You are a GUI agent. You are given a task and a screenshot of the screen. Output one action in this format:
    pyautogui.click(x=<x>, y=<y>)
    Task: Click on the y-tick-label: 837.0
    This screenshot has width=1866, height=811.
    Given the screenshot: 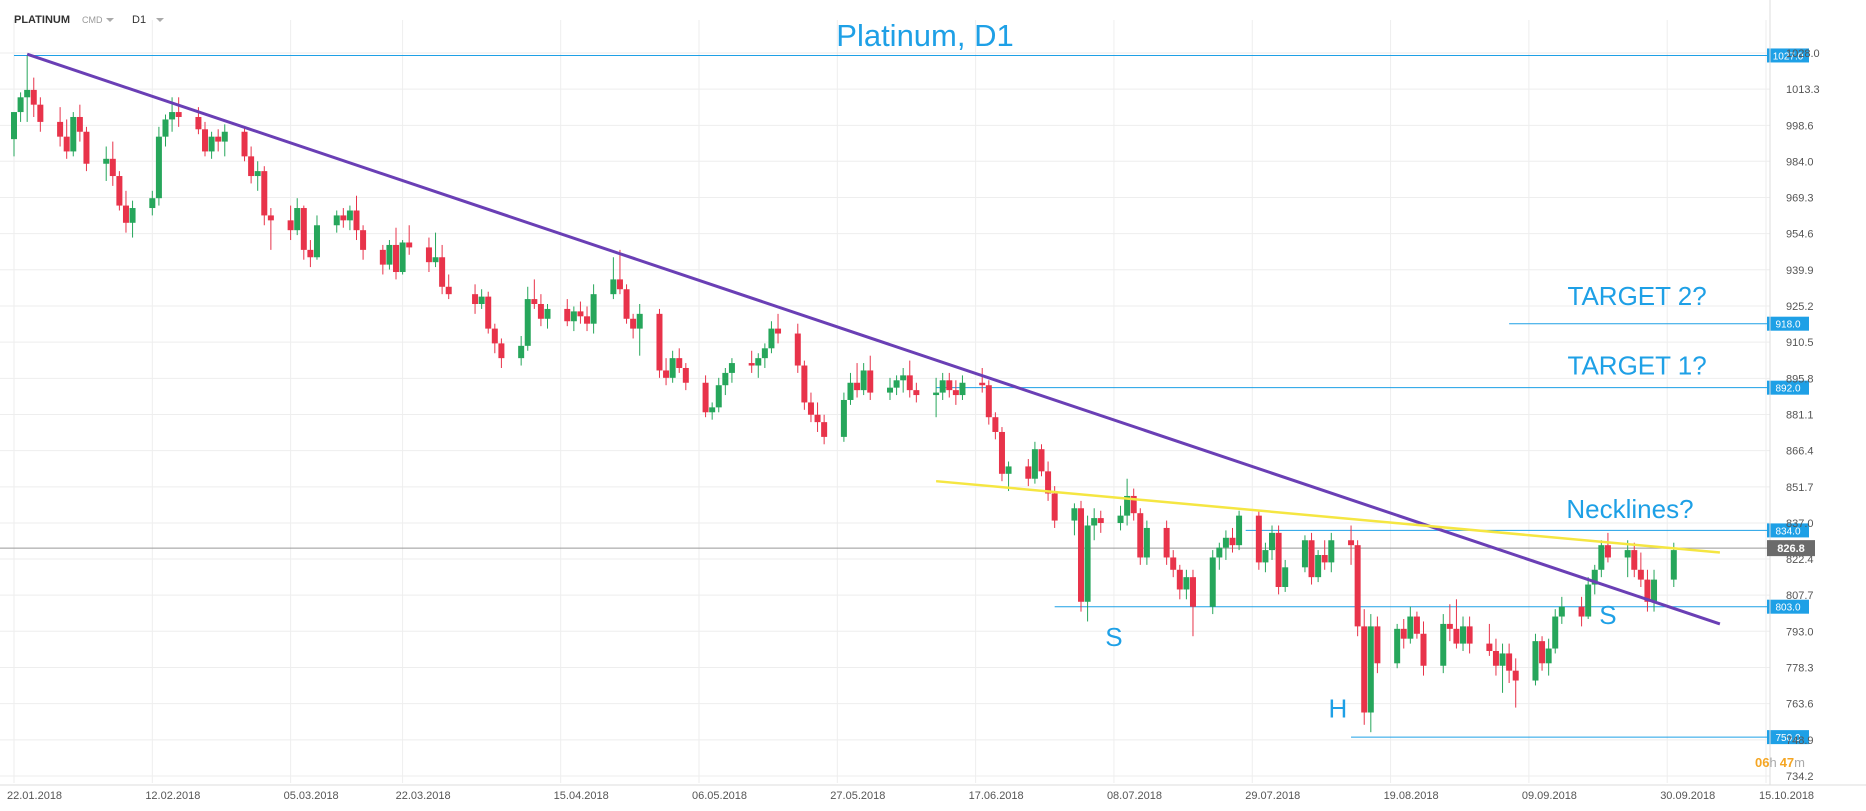 What is the action you would take?
    pyautogui.click(x=1800, y=524)
    